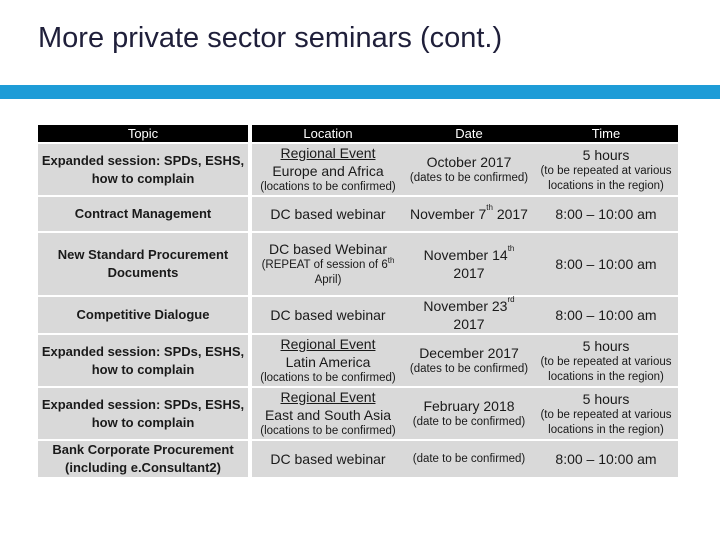 The image size is (720, 540). I want to click on date-cell: November 23rd 2017, so click(469, 314).